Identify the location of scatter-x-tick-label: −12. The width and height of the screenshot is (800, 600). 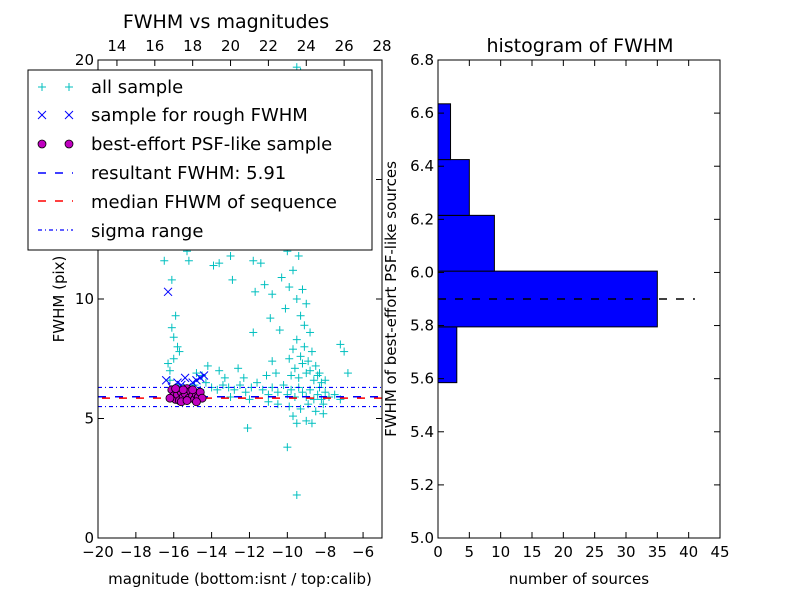
(250, 552).